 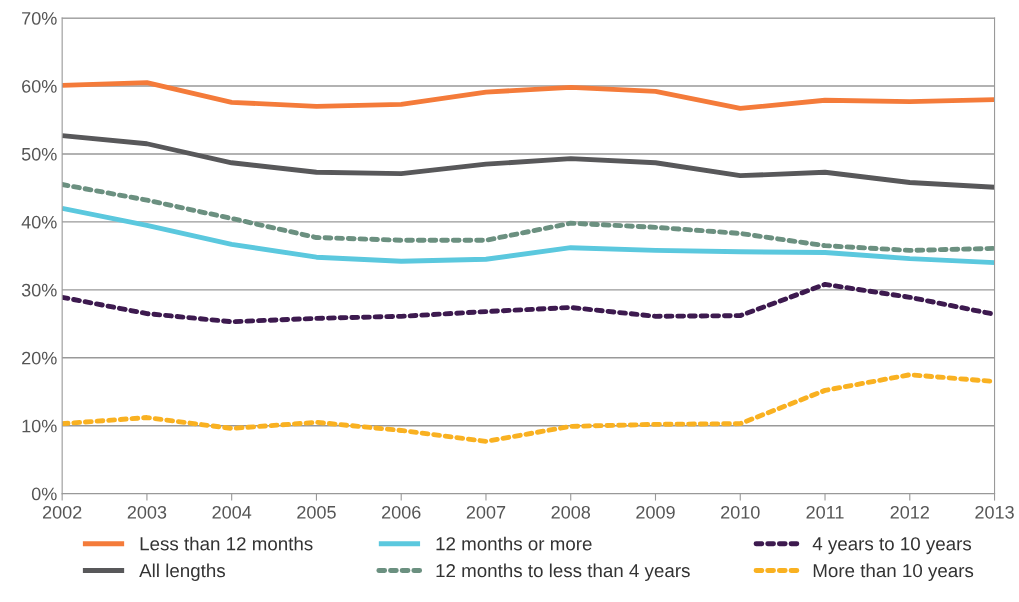 I want to click on x-tick-label: 2009, so click(x=655, y=512).